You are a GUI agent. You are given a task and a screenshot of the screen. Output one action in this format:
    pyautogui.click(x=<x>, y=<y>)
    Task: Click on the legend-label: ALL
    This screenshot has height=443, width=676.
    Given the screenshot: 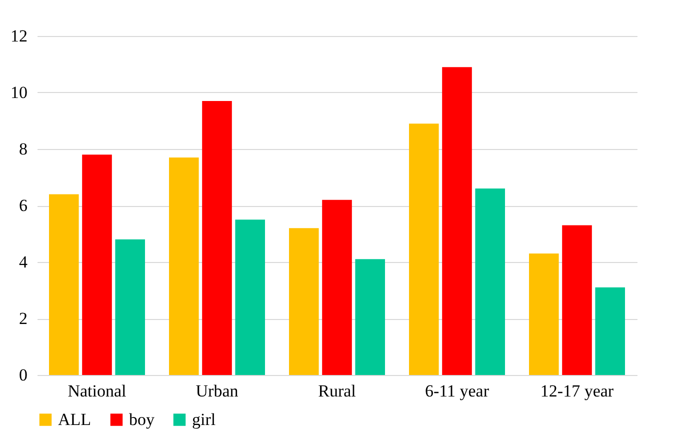 What is the action you would take?
    pyautogui.click(x=75, y=419)
    